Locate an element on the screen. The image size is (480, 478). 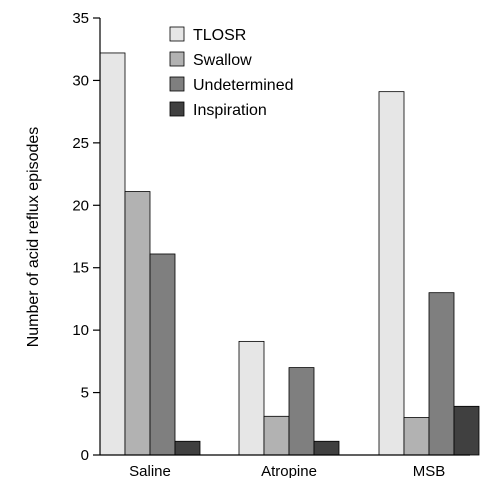
bar-undetermined-msb is located at coordinates (441, 374).